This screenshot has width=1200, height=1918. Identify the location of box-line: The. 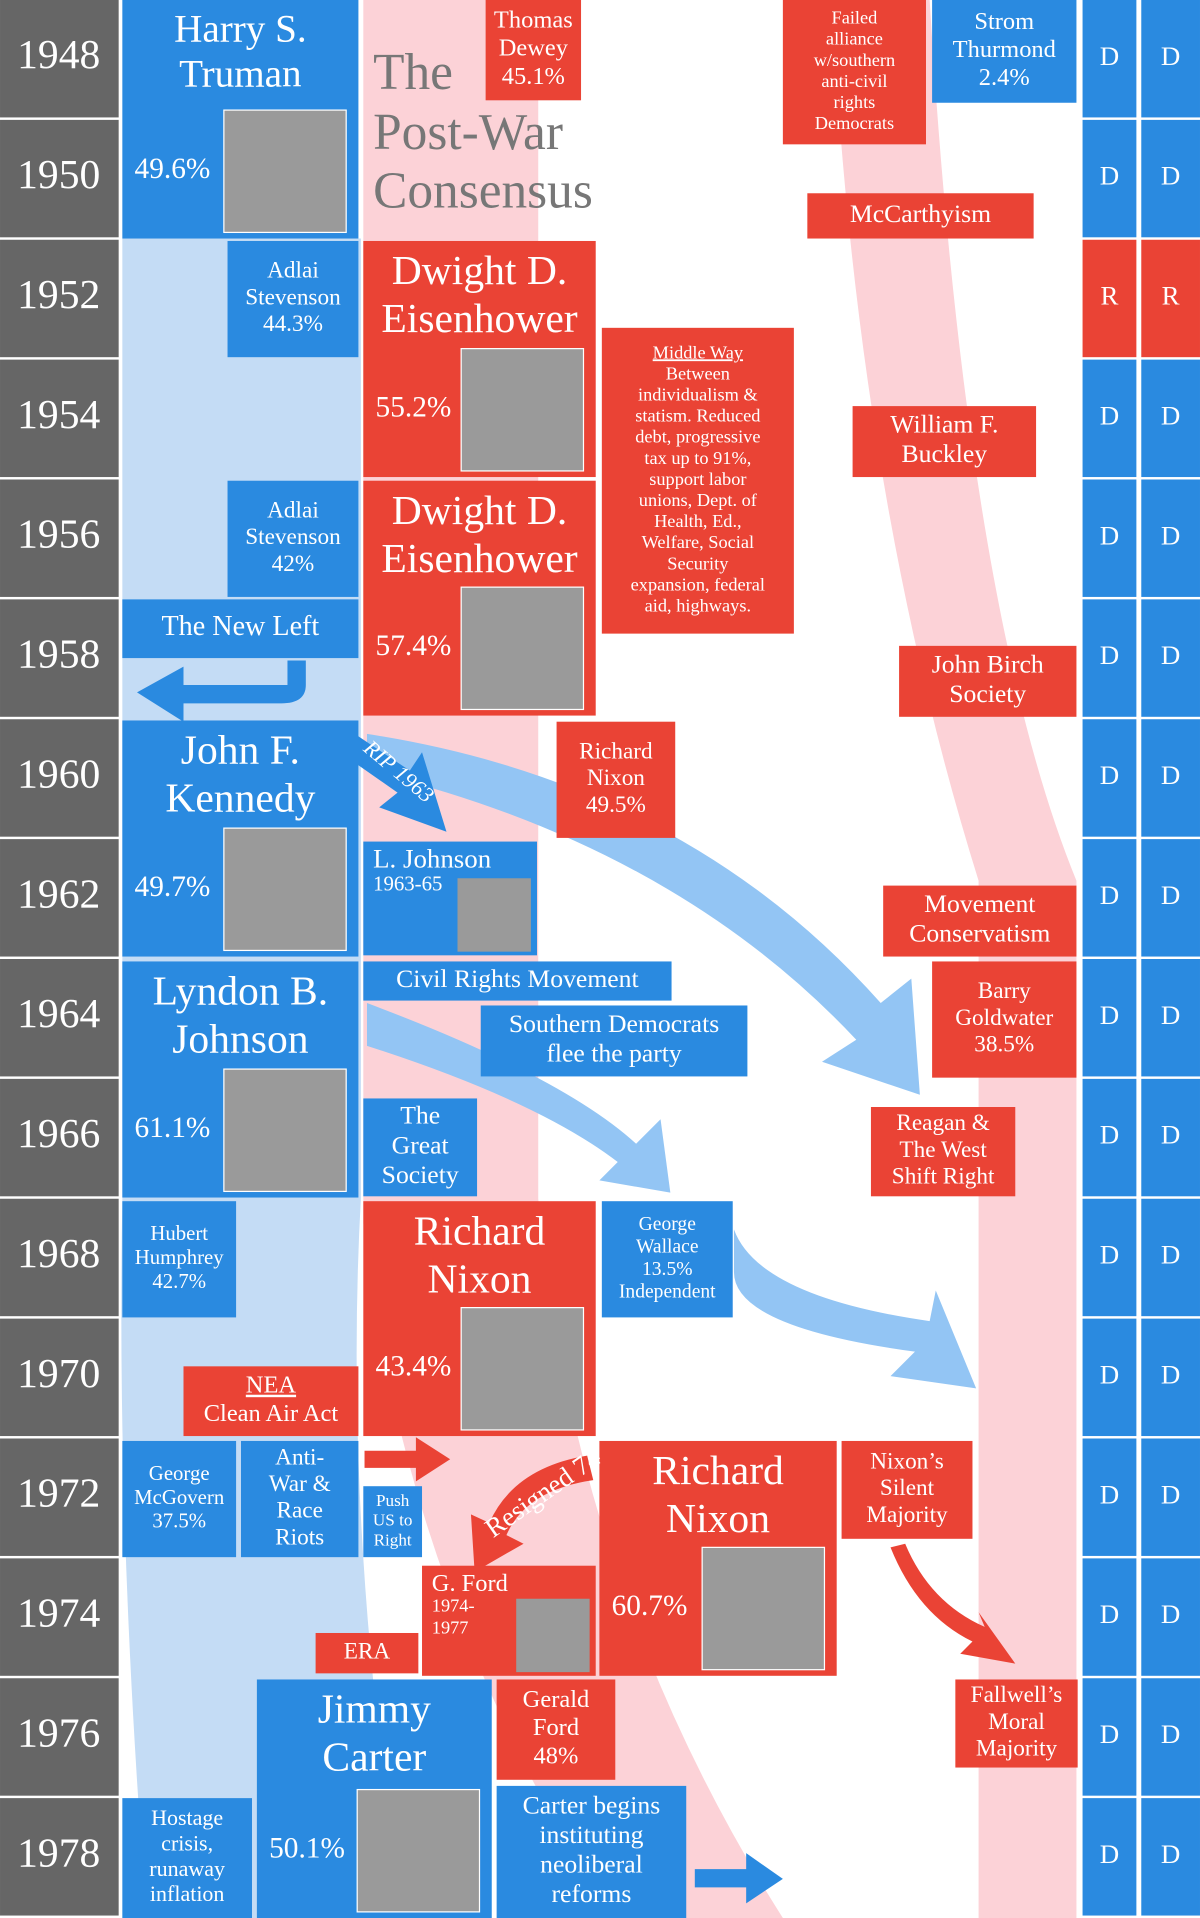
(420, 1115).